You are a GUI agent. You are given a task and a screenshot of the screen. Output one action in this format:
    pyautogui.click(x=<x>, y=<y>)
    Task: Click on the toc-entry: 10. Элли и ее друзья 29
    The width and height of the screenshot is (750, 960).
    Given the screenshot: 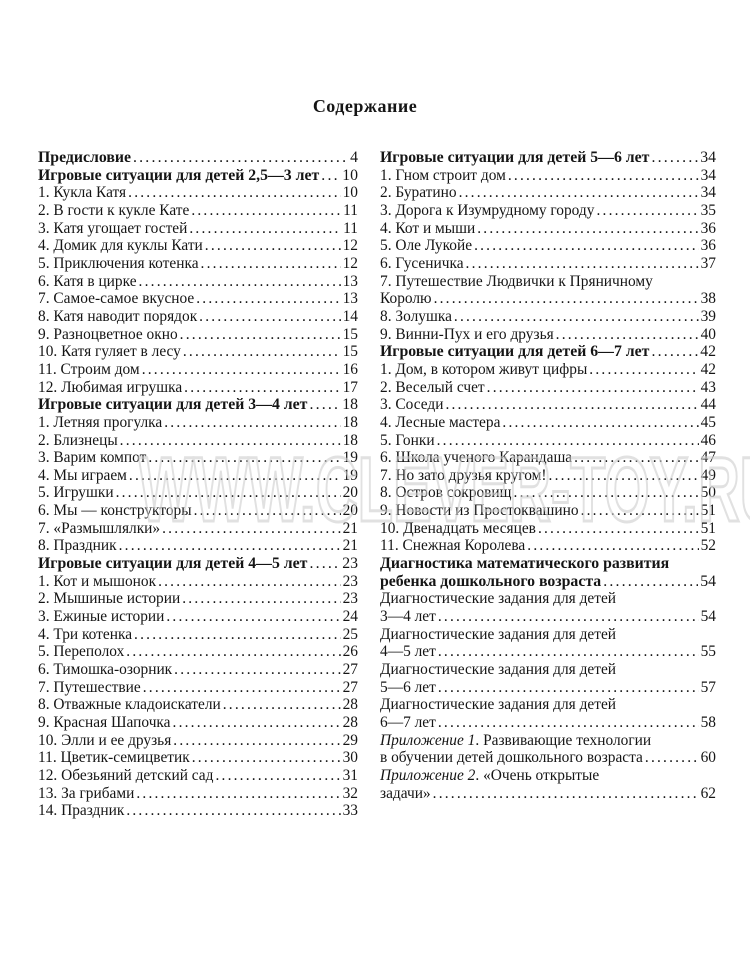 What is the action you would take?
    pyautogui.click(x=198, y=741)
    